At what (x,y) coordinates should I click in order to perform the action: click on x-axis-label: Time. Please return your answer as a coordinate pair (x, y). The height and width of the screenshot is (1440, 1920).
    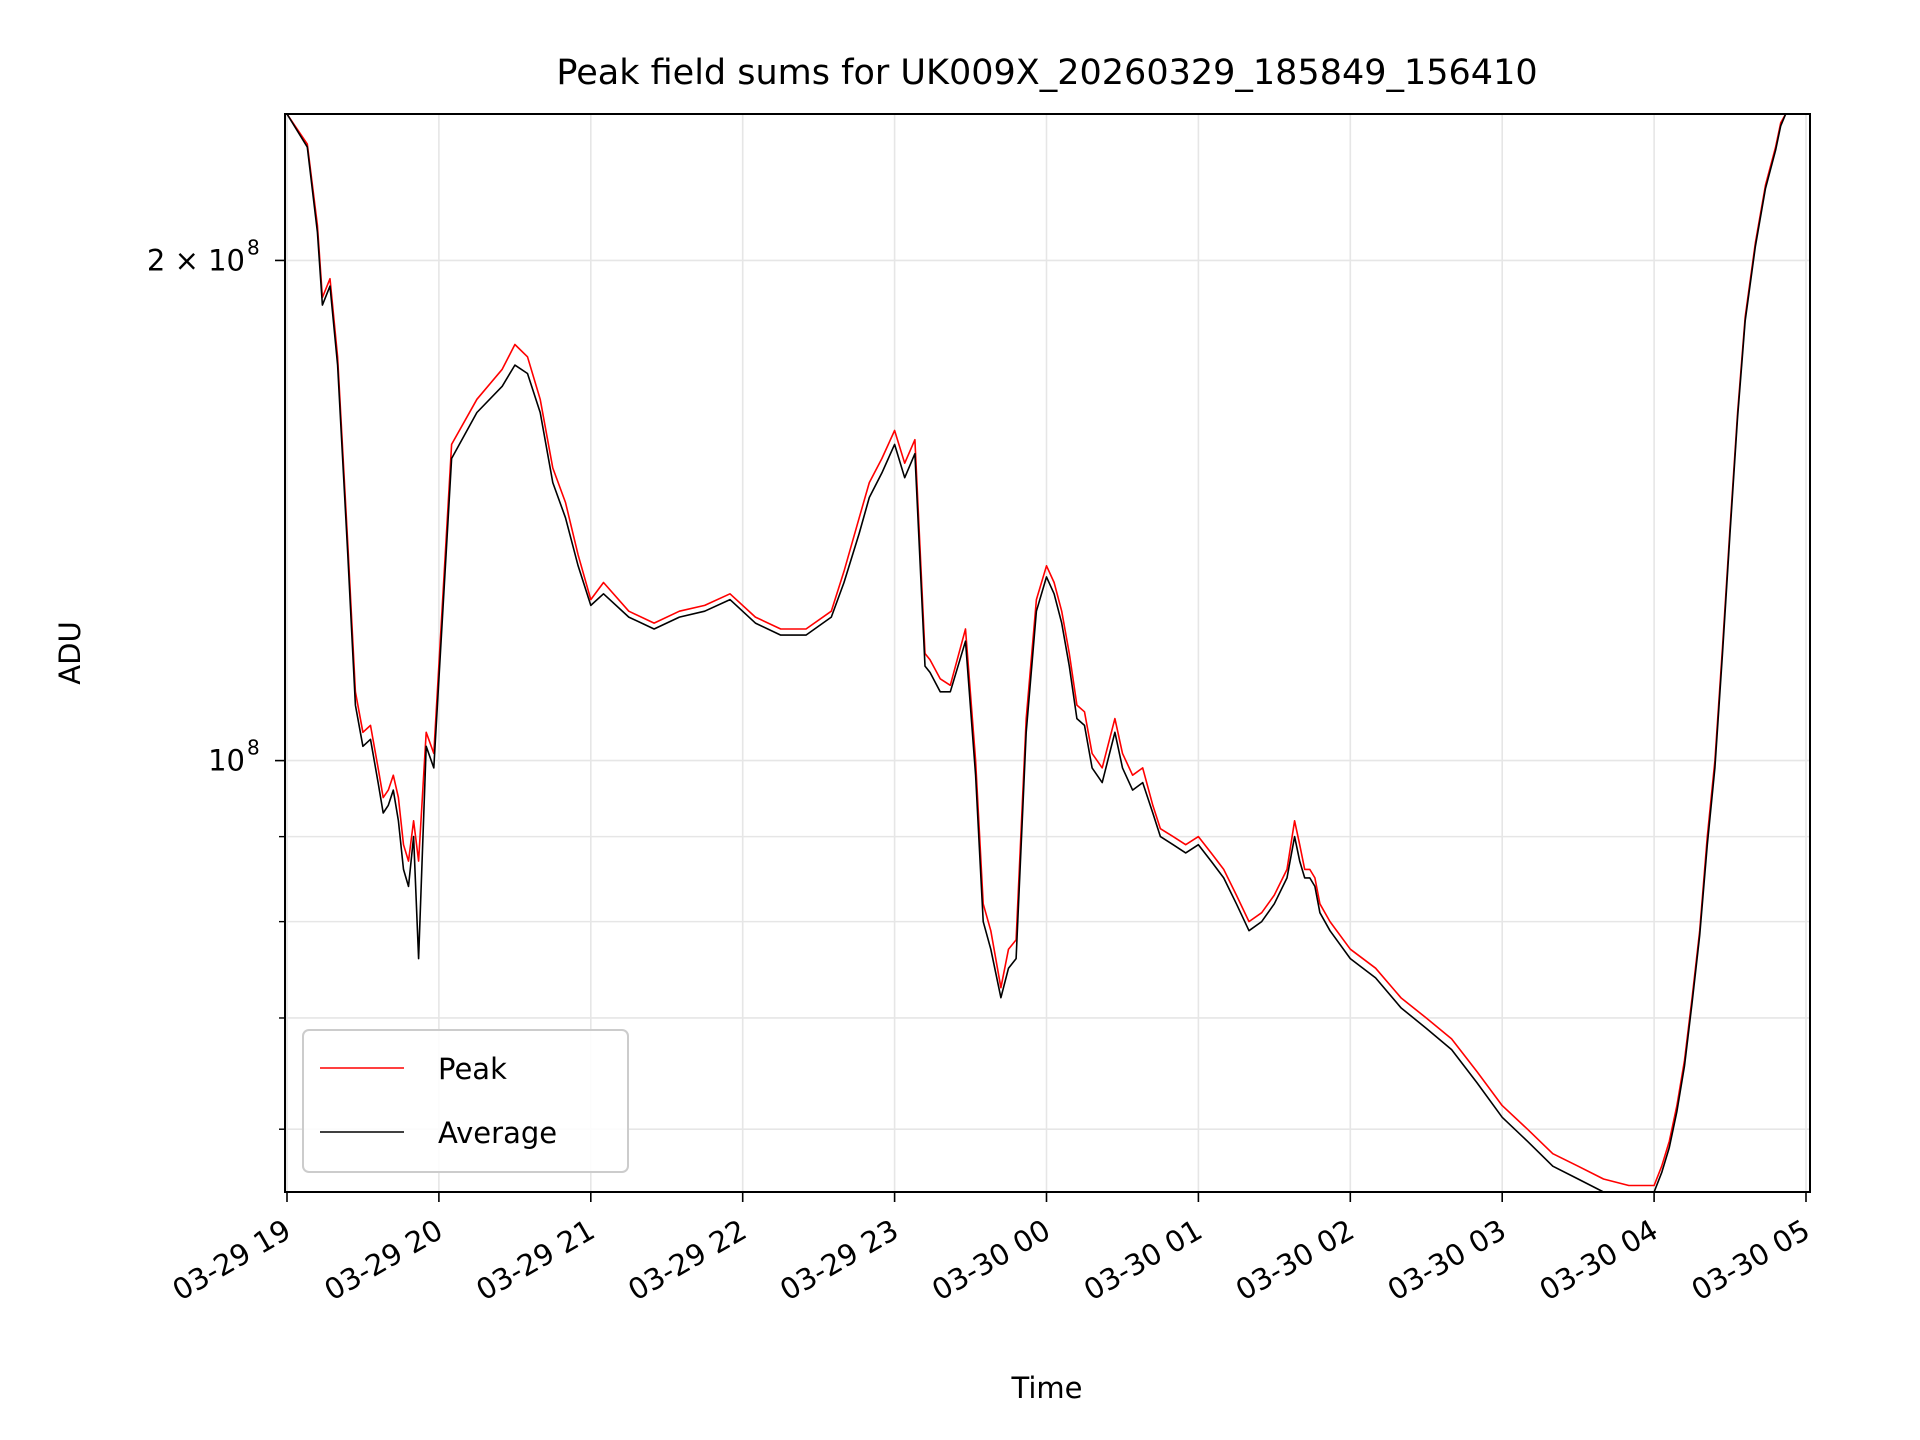
    Looking at the image, I should click on (1047, 1388).